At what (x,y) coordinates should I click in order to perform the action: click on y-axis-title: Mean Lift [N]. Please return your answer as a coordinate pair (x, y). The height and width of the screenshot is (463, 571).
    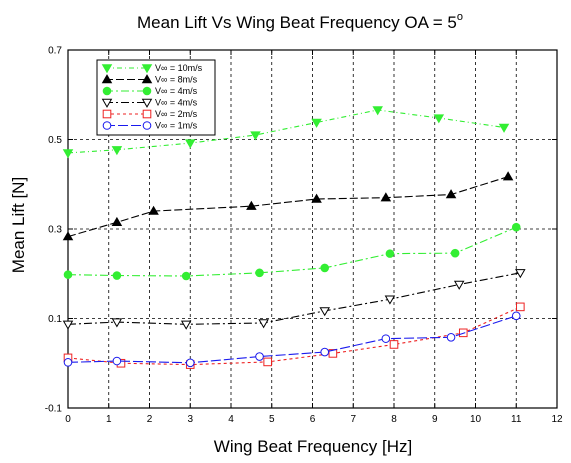
    Looking at the image, I should click on (18, 225).